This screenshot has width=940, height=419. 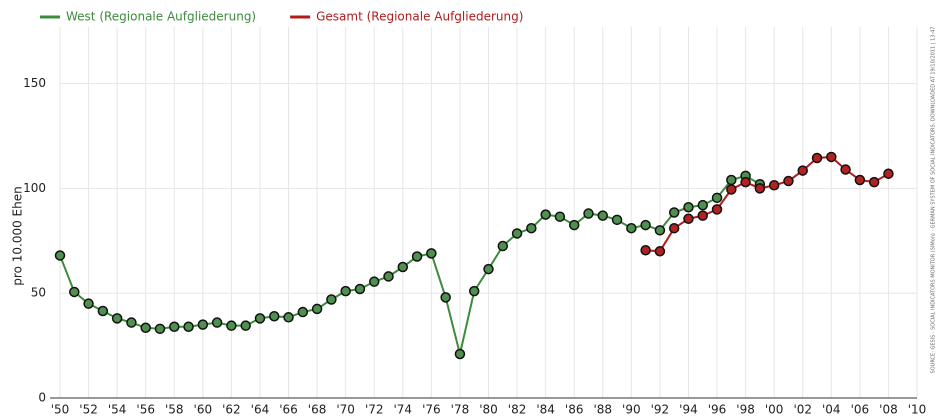 What do you see at coordinates (774, 410) in the screenshot?
I see `x-tick-label: '00` at bounding box center [774, 410].